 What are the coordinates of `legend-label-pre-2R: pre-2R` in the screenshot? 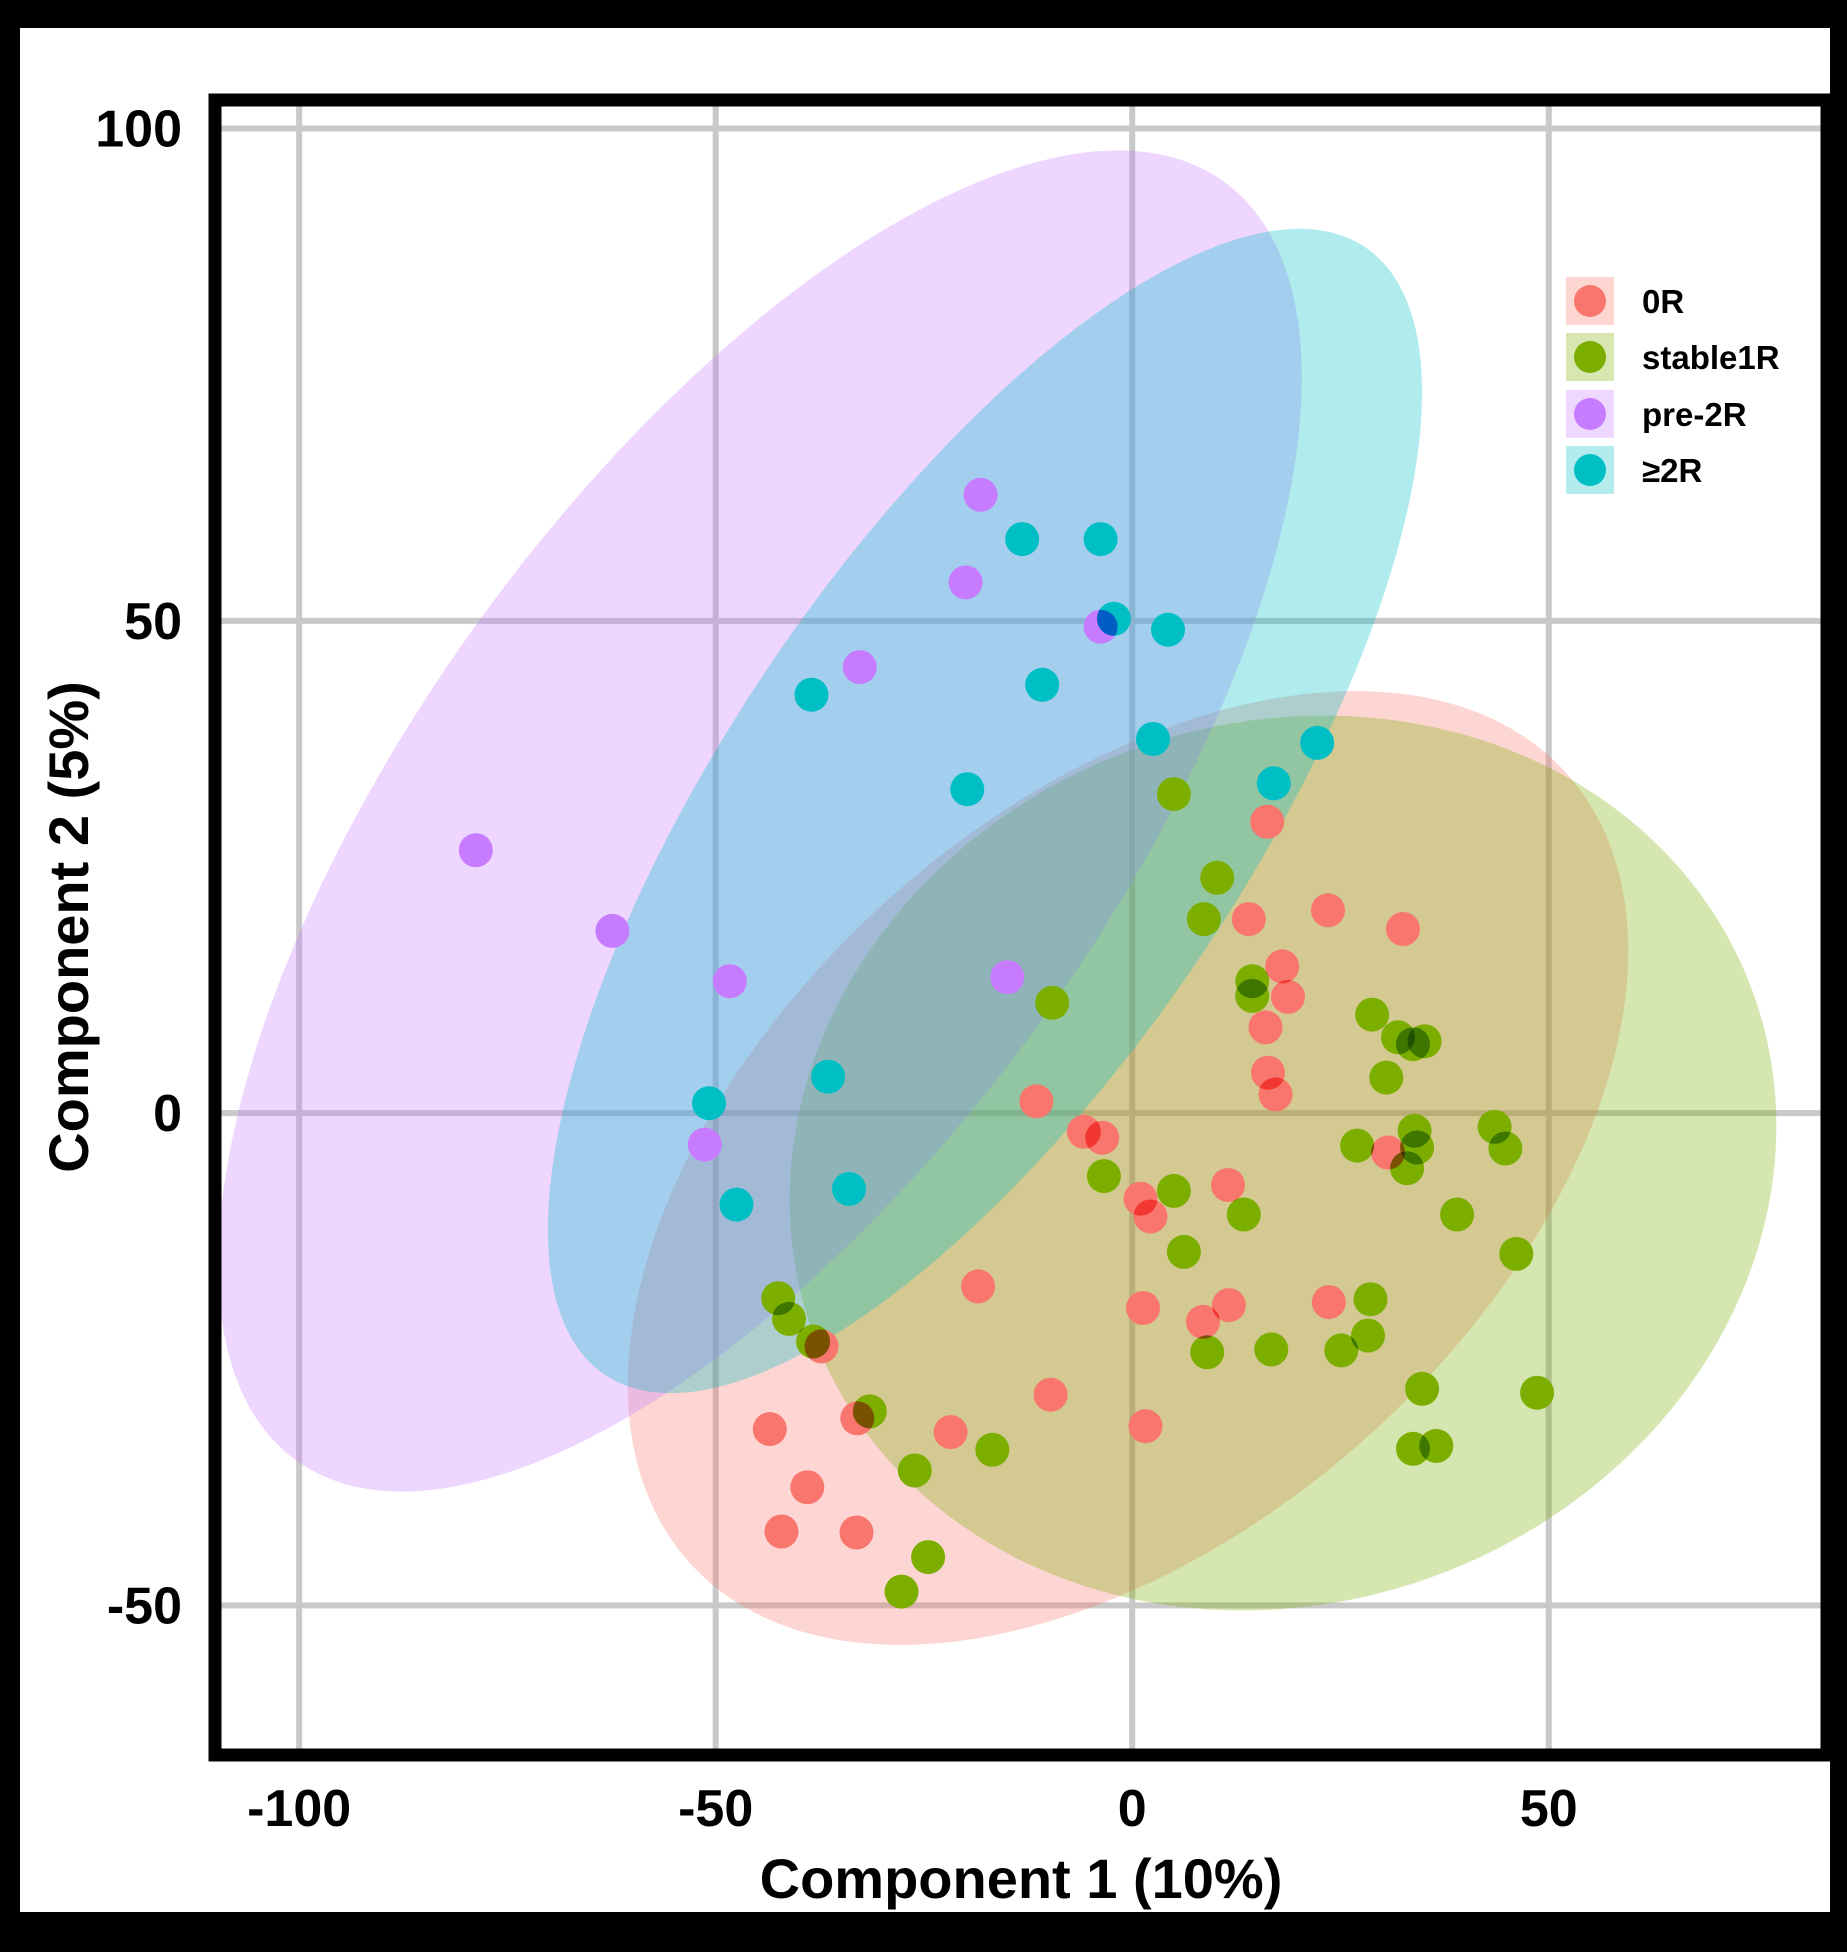 It's located at (1694, 414).